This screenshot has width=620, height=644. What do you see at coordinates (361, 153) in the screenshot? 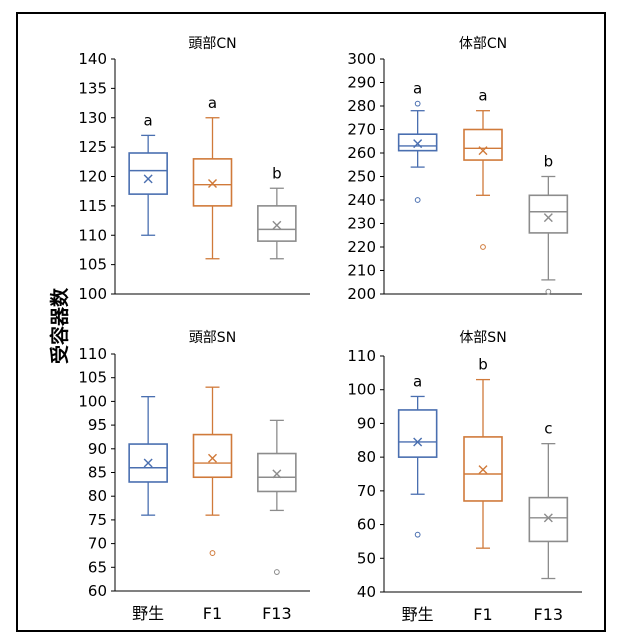
I see `y-tick-label: 260` at bounding box center [361, 153].